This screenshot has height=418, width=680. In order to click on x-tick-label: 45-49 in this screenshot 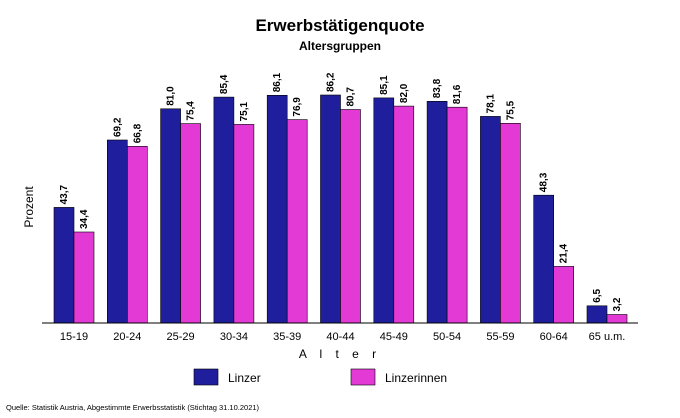, I will do `click(394, 337)`.